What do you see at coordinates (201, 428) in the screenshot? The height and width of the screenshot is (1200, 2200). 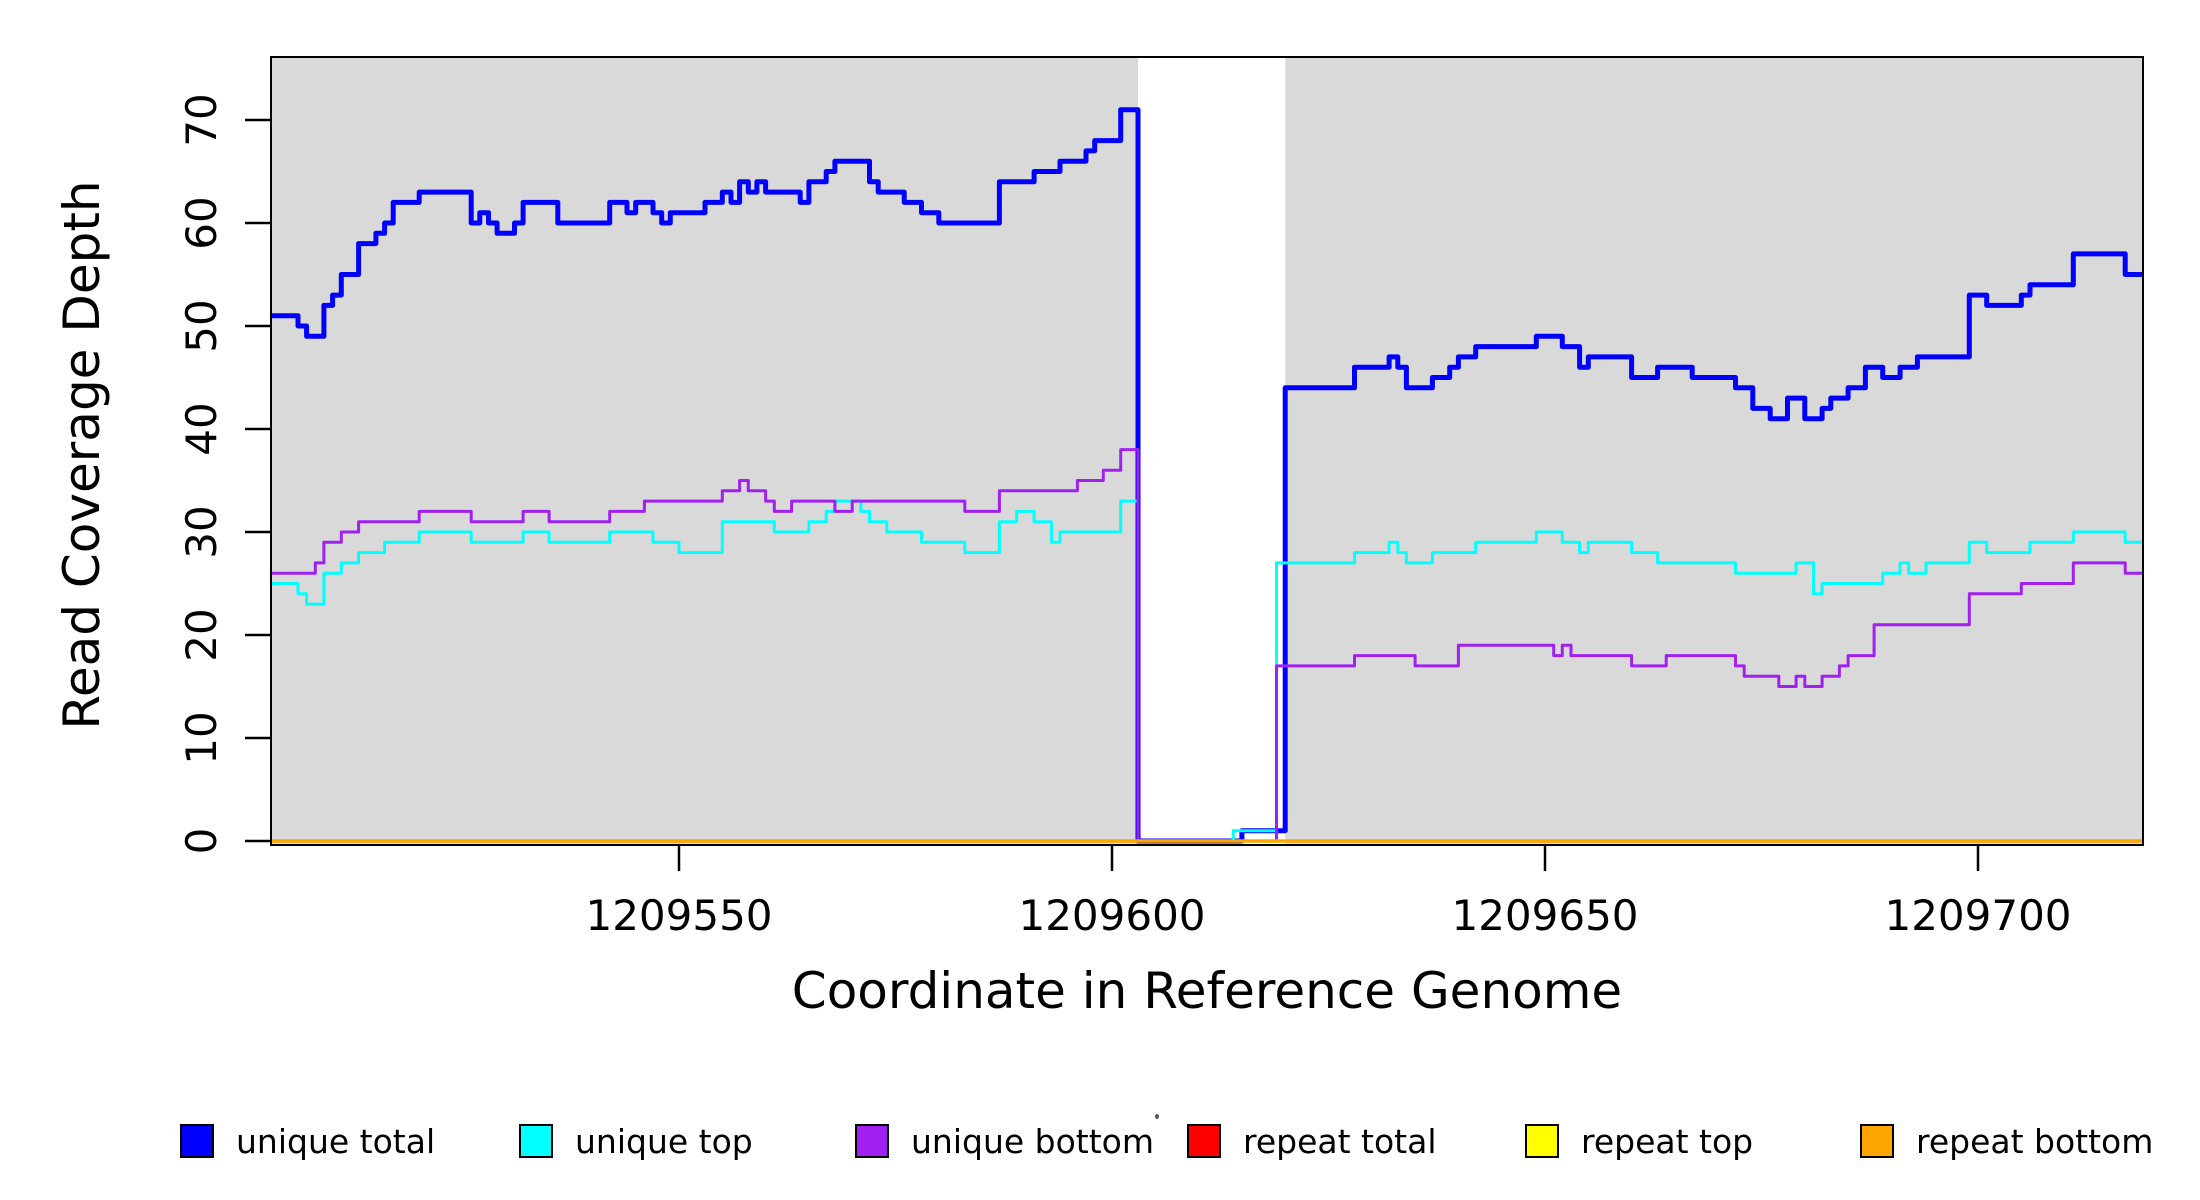 I see `y-tick-label: 40` at bounding box center [201, 428].